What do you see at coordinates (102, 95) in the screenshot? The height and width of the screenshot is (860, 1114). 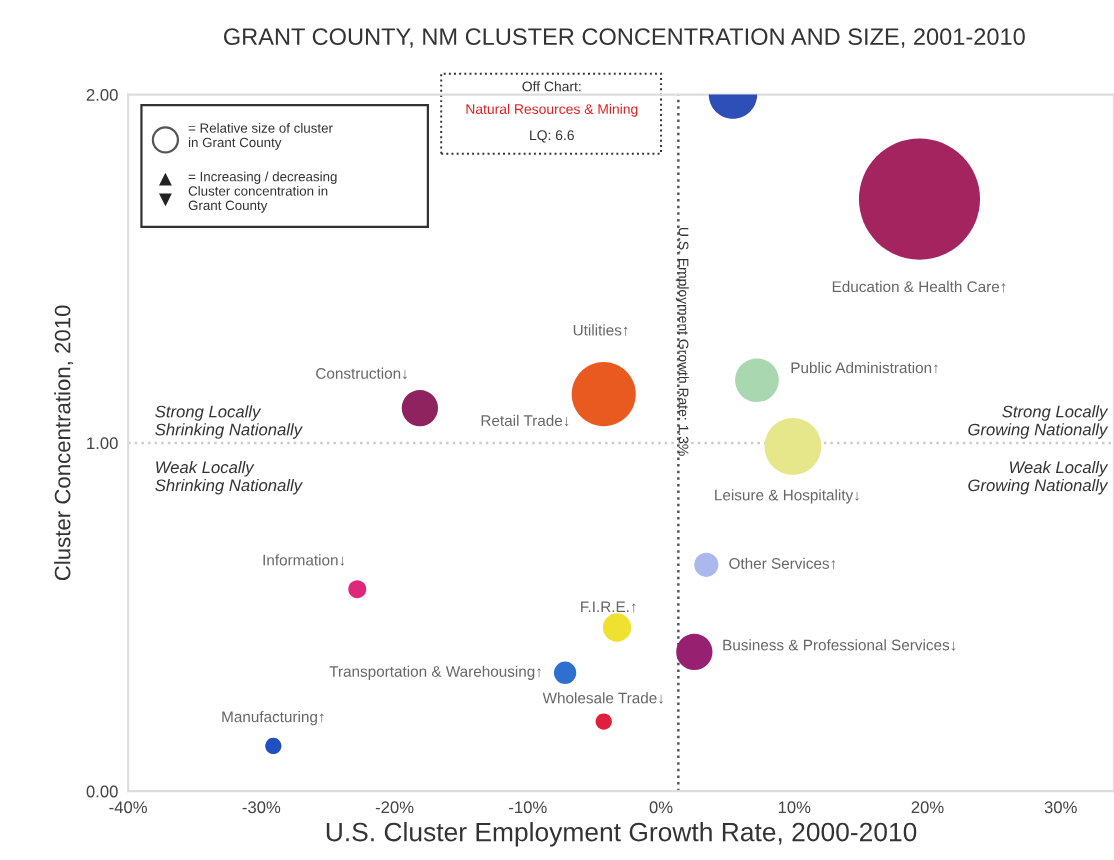 I see `y-tick-label: 2.00` at bounding box center [102, 95].